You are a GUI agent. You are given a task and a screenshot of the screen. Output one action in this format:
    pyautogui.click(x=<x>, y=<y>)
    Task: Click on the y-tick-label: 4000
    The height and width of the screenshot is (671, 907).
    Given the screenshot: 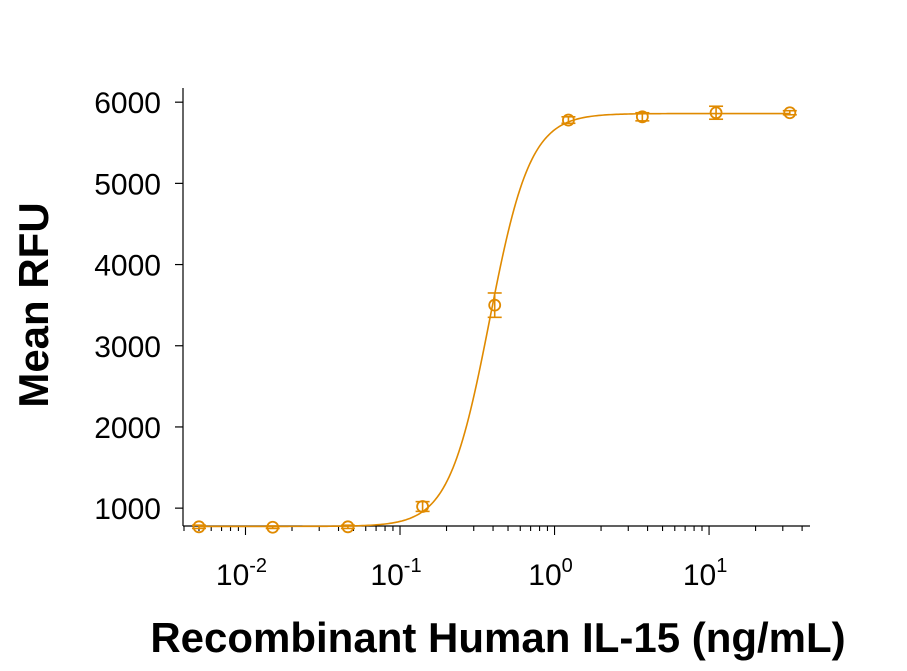 What is the action you would take?
    pyautogui.click(x=127, y=266)
    